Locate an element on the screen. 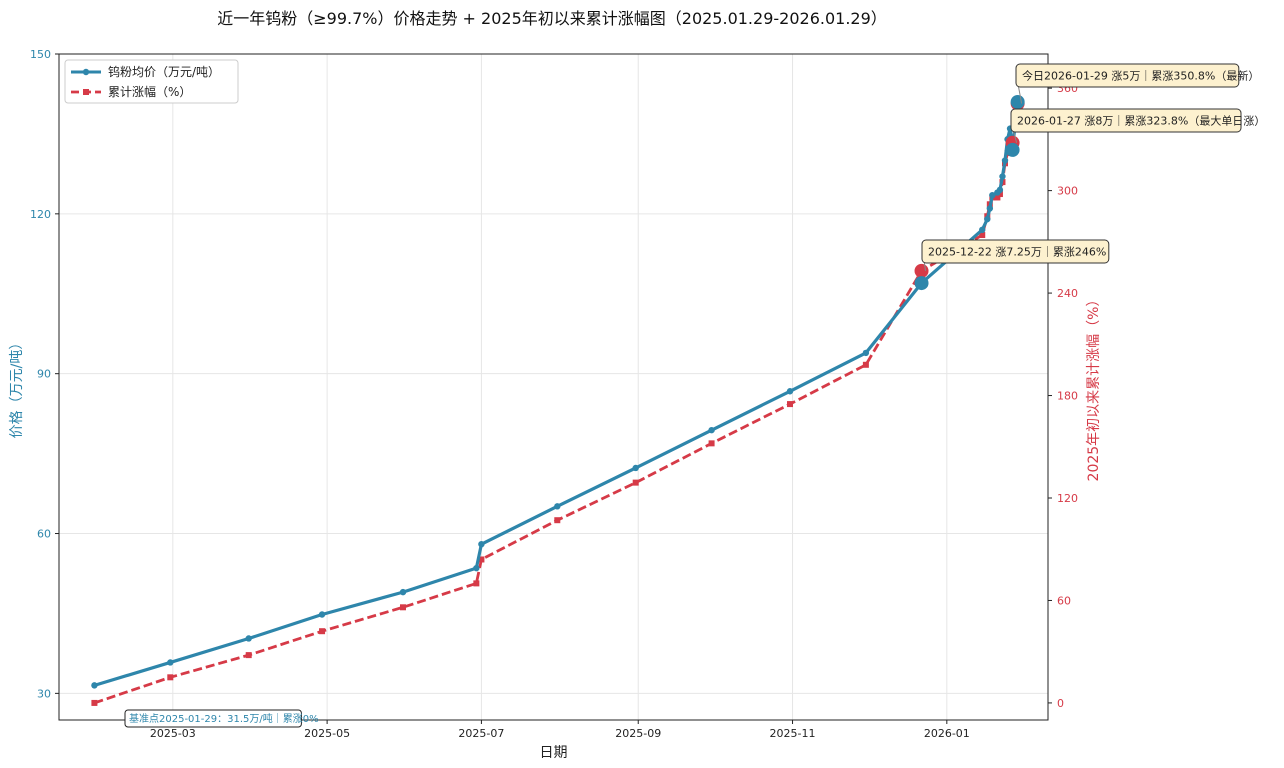  y-left-tick-label: 30 is located at coordinates (44, 693).